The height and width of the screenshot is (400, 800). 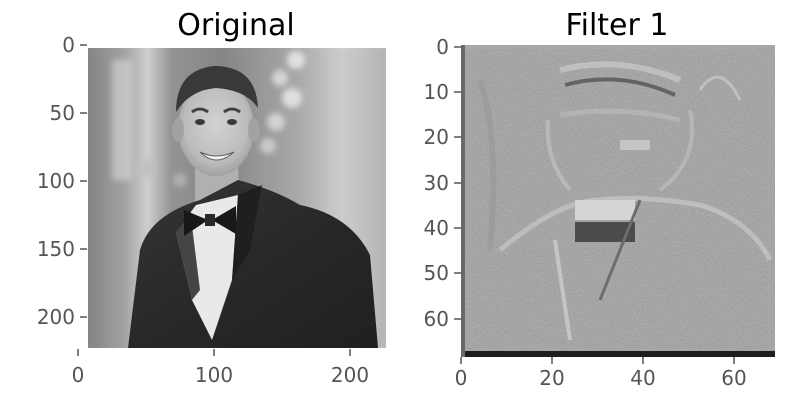 I want to click on ytick-label: 100, so click(x=56, y=181).